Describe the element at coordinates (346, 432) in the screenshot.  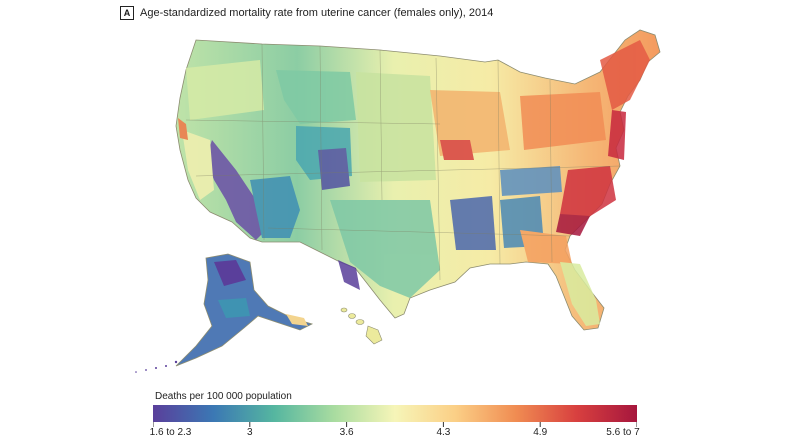
I see `legend-tick-label: 3.6` at that location.